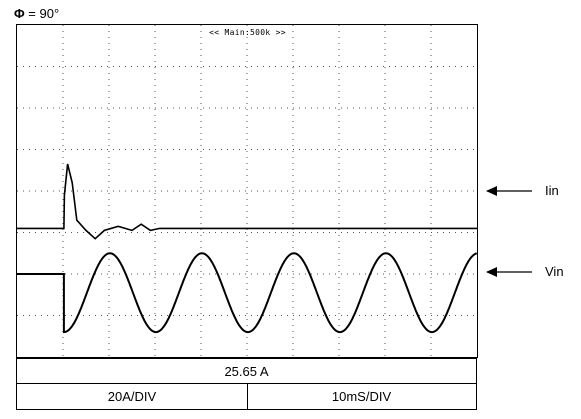  What do you see at coordinates (132, 396) in the screenshot?
I see `current-scale: 20A/DIV` at bounding box center [132, 396].